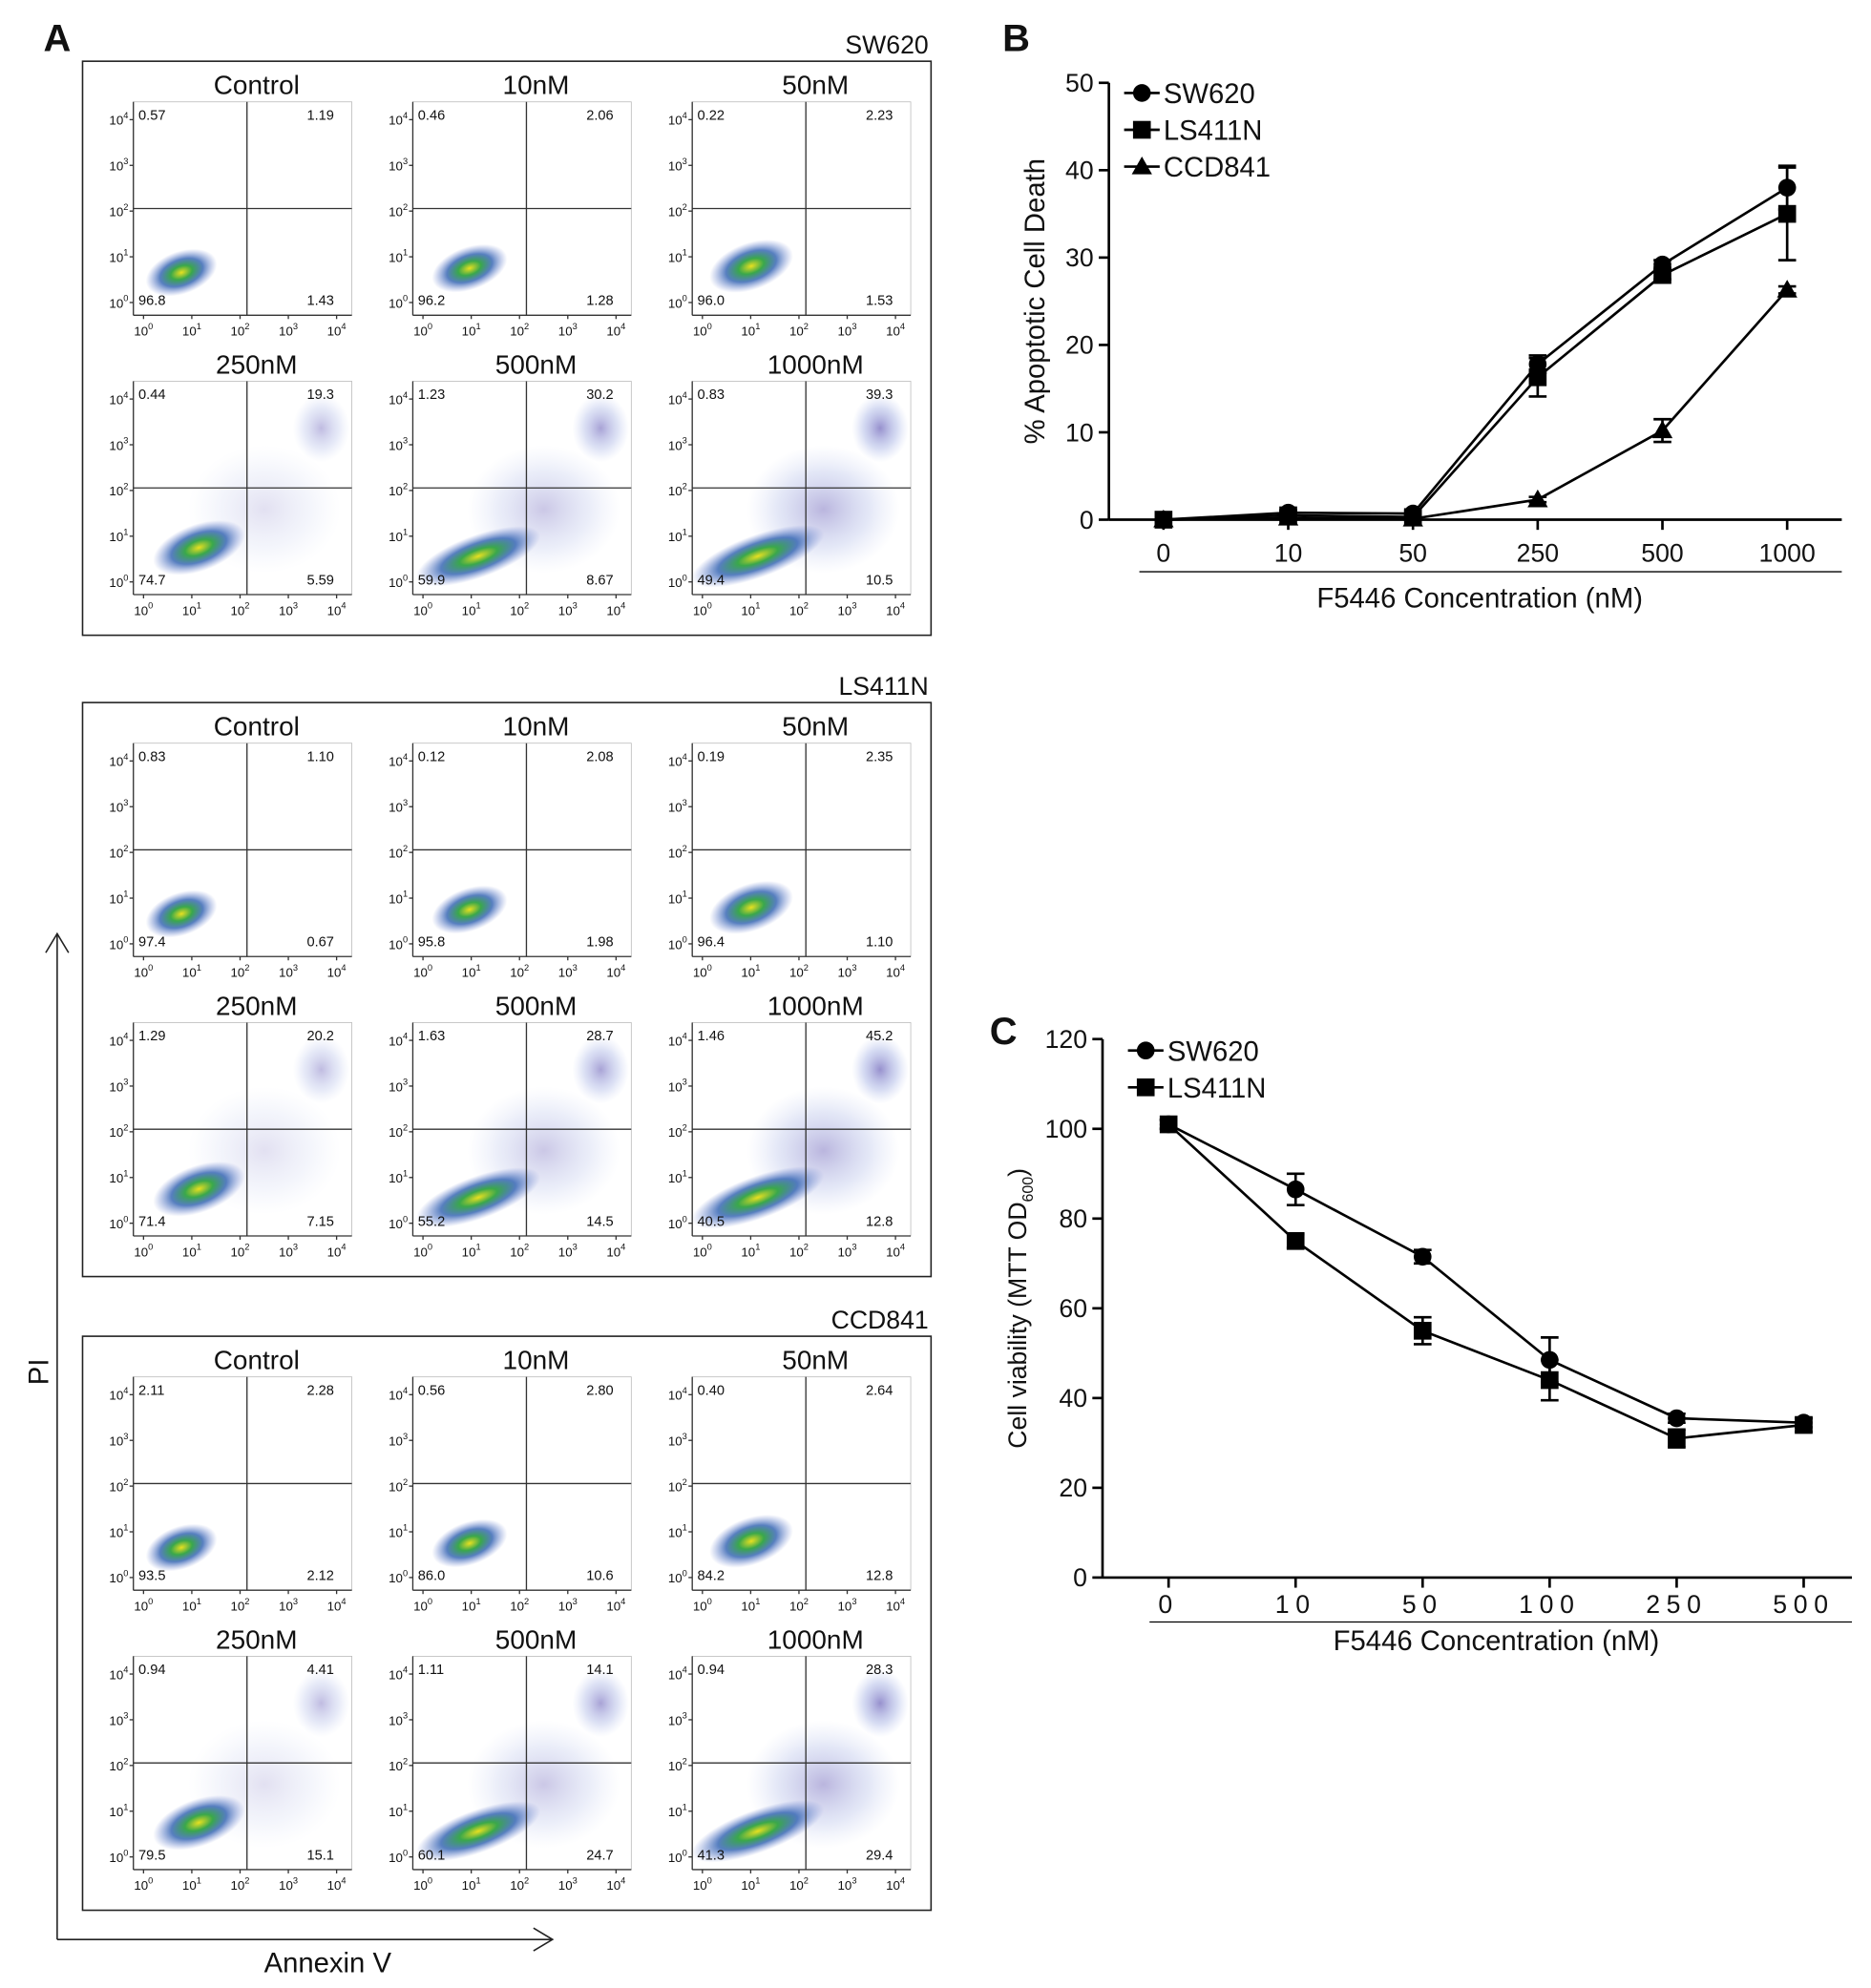 The width and height of the screenshot is (1871, 1988). I want to click on quadrant-ul: 1.23, so click(431, 395).